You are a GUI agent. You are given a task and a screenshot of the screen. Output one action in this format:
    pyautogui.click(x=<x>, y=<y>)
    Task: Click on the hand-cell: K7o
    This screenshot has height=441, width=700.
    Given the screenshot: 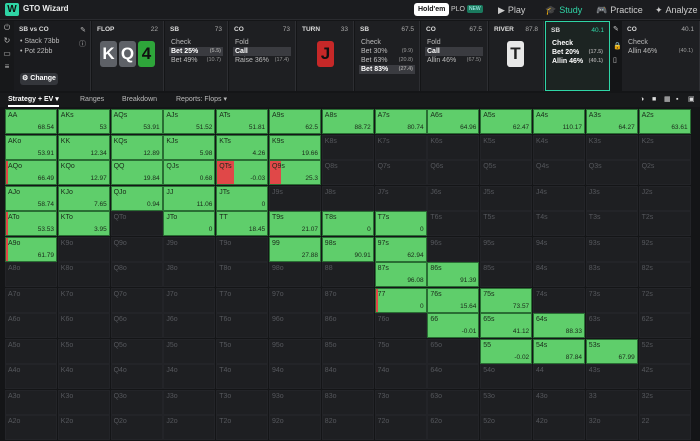 What is the action you would take?
    pyautogui.click(x=83, y=300)
    